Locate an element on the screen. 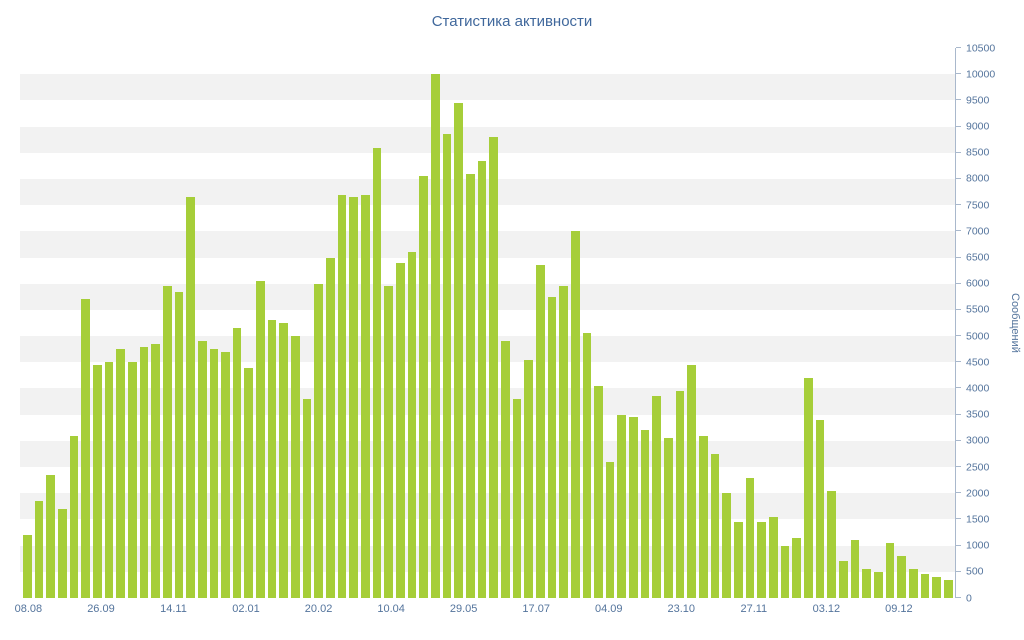 The width and height of the screenshot is (1024, 640). y-axis-tick-label: 6000 is located at coordinates (978, 283).